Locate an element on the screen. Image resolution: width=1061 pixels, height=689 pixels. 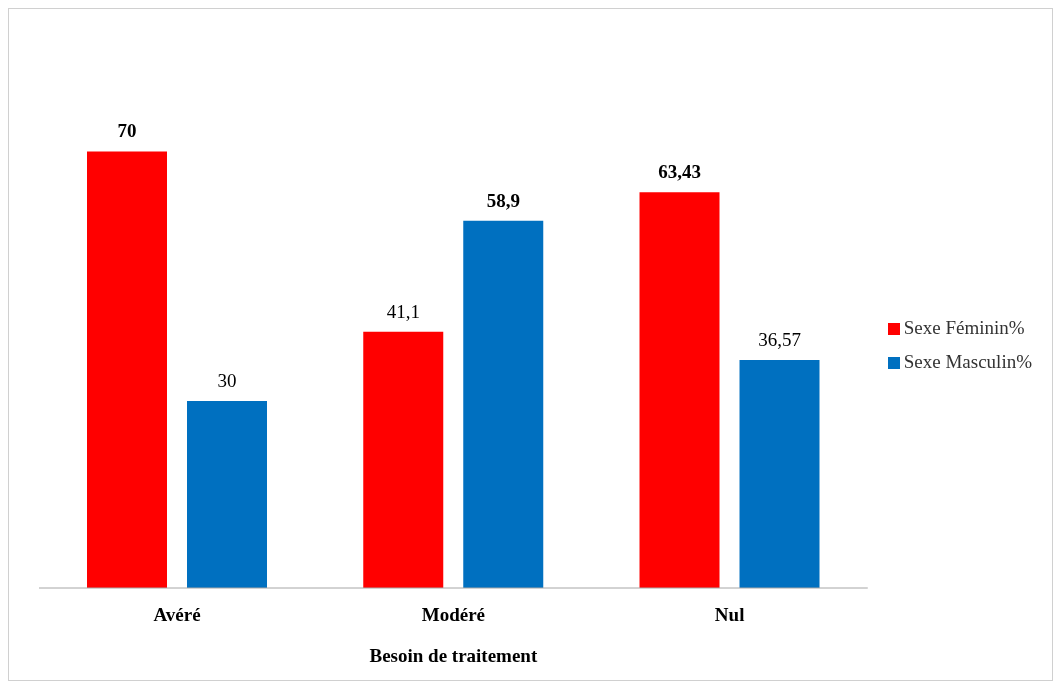
data-label: 30 is located at coordinates (227, 380).